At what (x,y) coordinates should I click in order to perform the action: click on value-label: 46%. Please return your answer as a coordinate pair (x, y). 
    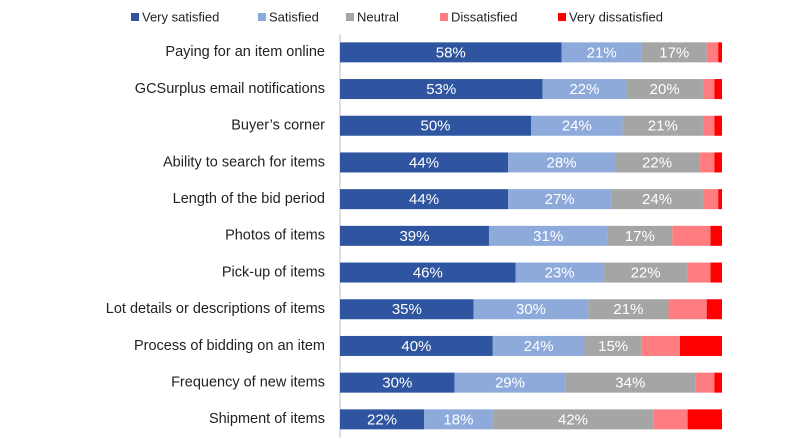
    Looking at the image, I should click on (428, 273).